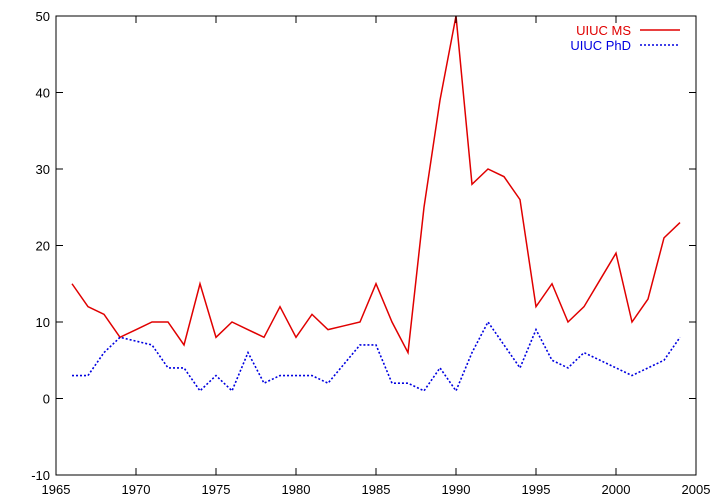 The height and width of the screenshot is (504, 720). What do you see at coordinates (136, 489) in the screenshot?
I see `x-tick-label: 1970` at bounding box center [136, 489].